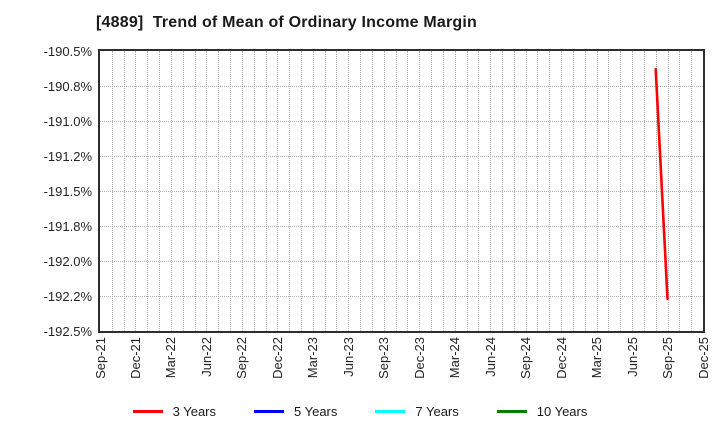  Describe the element at coordinates (135, 358) in the screenshot. I see `x-tick-label: Dec-21` at that location.